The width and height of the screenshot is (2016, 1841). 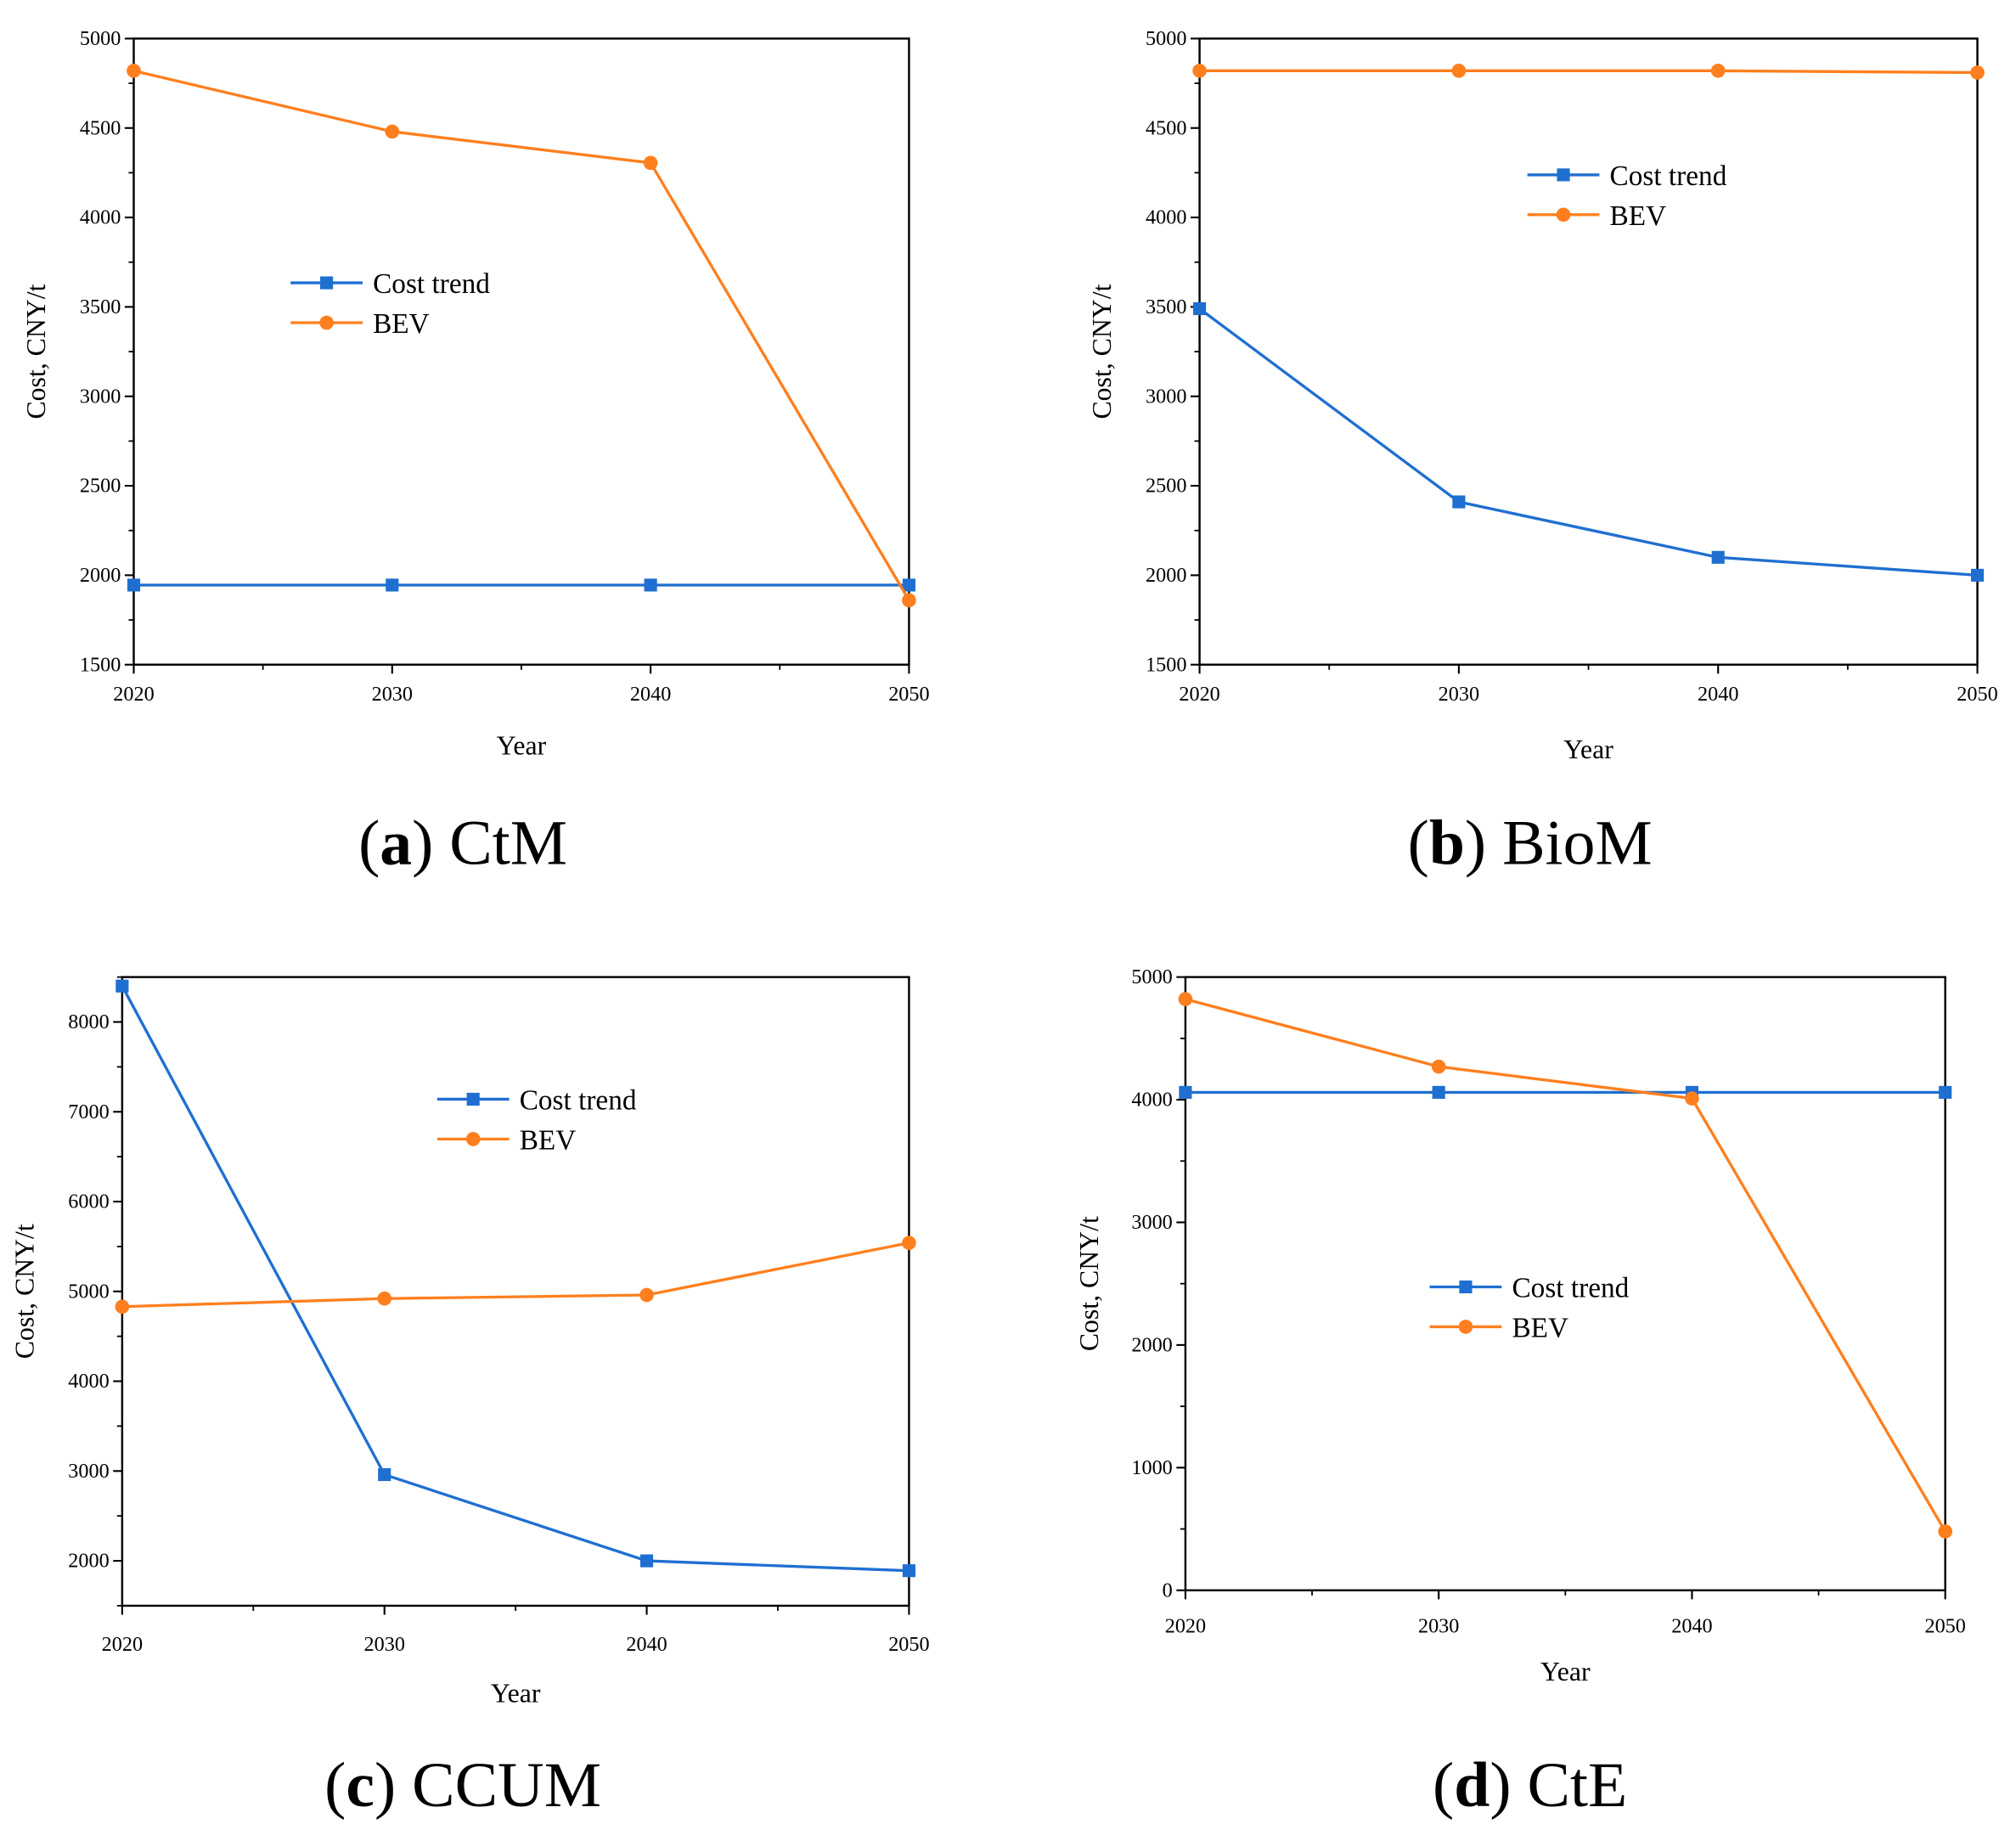 What do you see at coordinates (1447, 843) in the screenshot?
I see `caption-letter: b` at bounding box center [1447, 843].